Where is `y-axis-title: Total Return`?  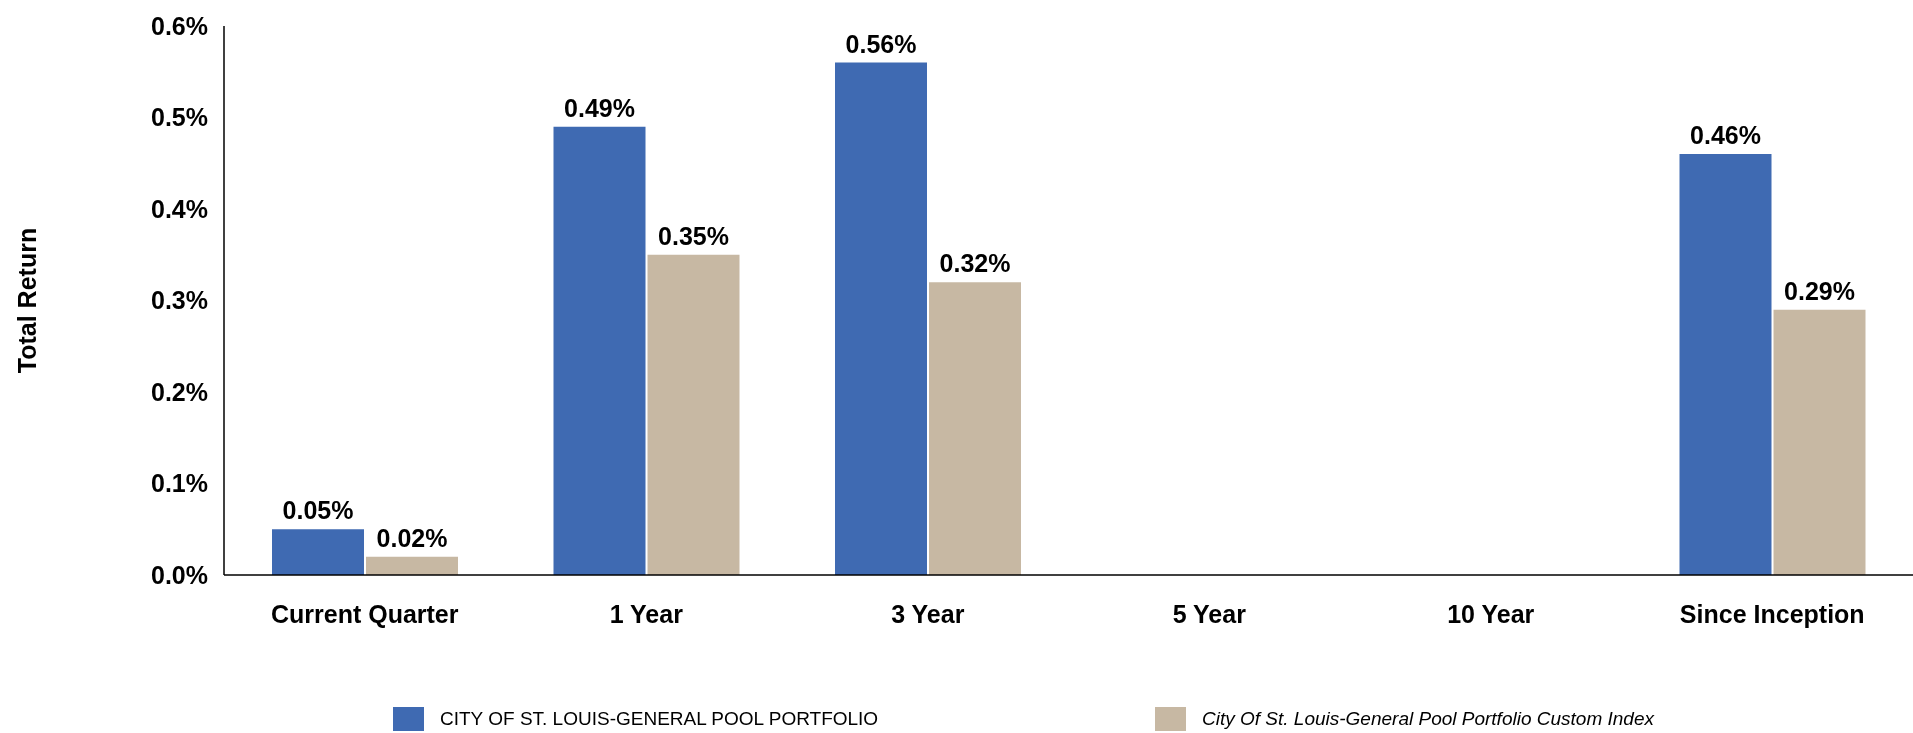
y-axis-title: Total Return is located at coordinates (26, 300).